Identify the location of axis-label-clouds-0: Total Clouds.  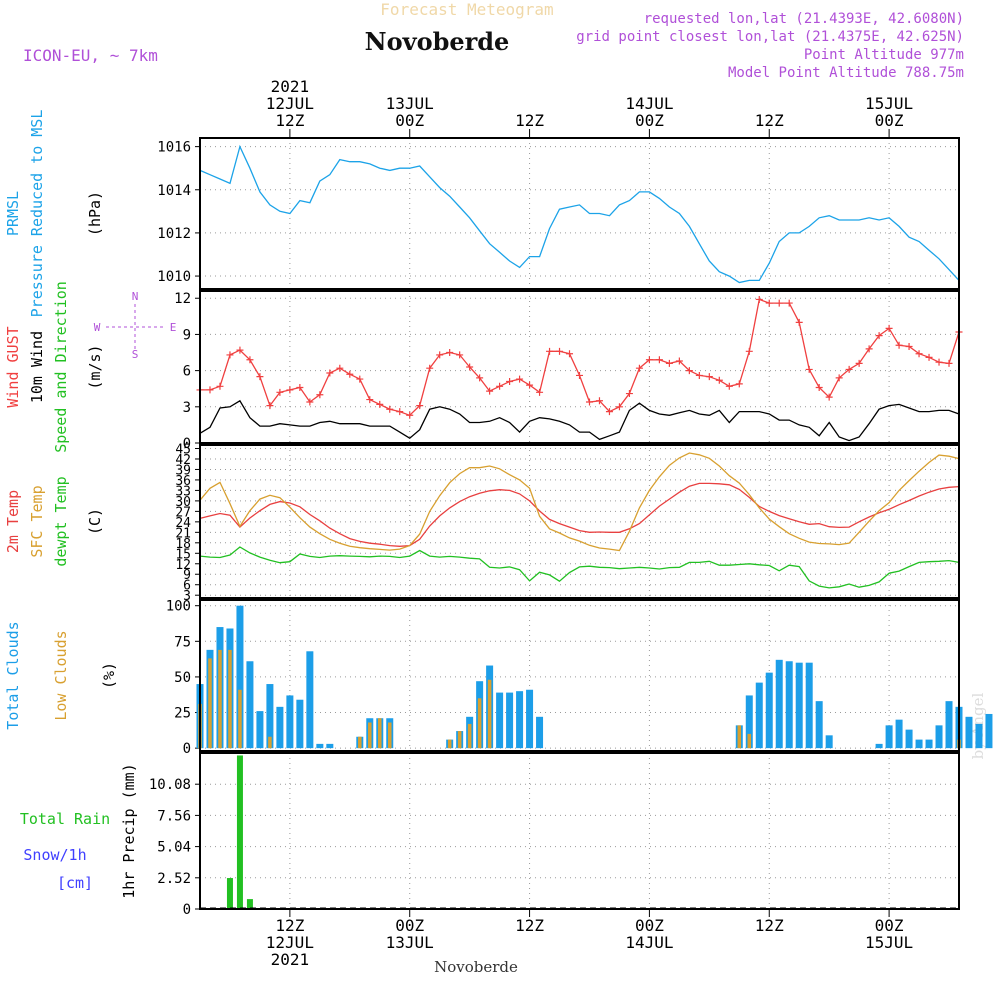
(13, 675).